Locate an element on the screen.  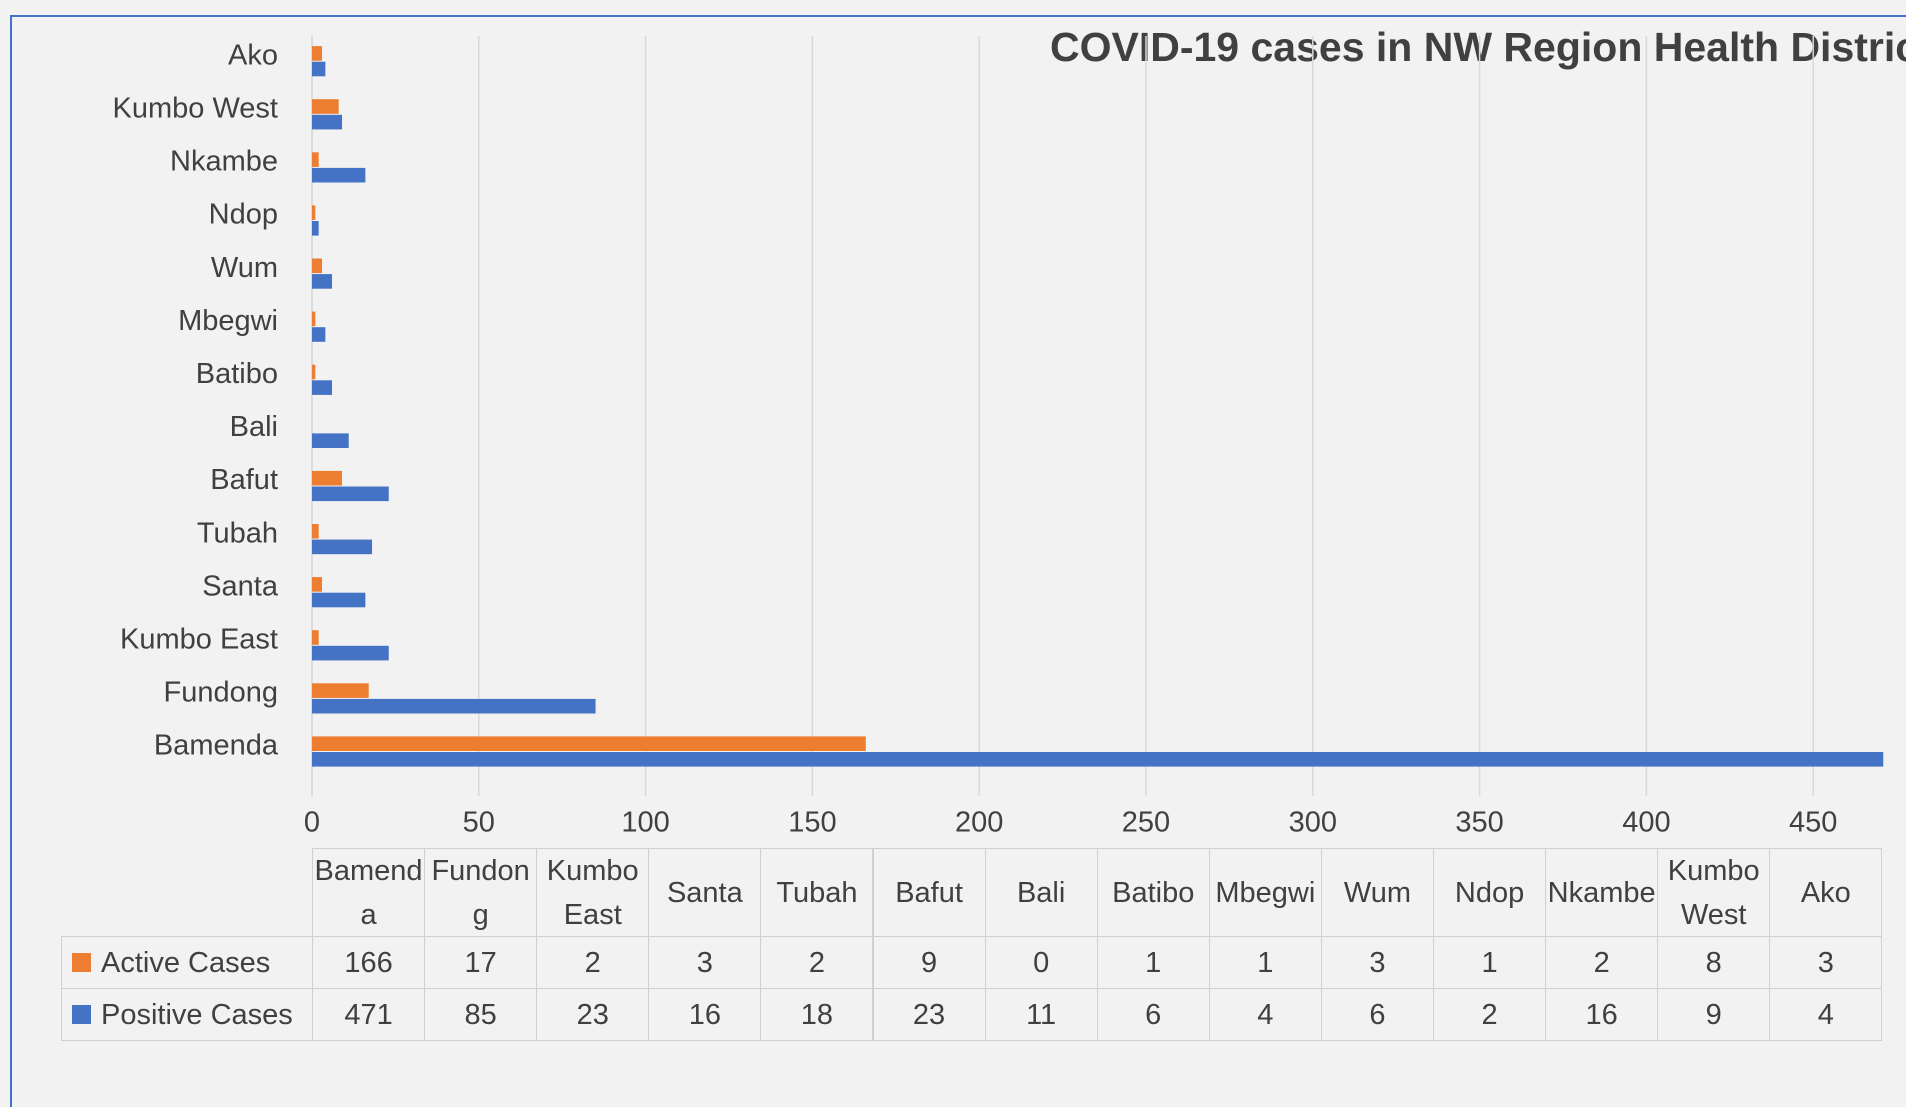
legend-label: Positive Cases is located at coordinates (197, 1014).